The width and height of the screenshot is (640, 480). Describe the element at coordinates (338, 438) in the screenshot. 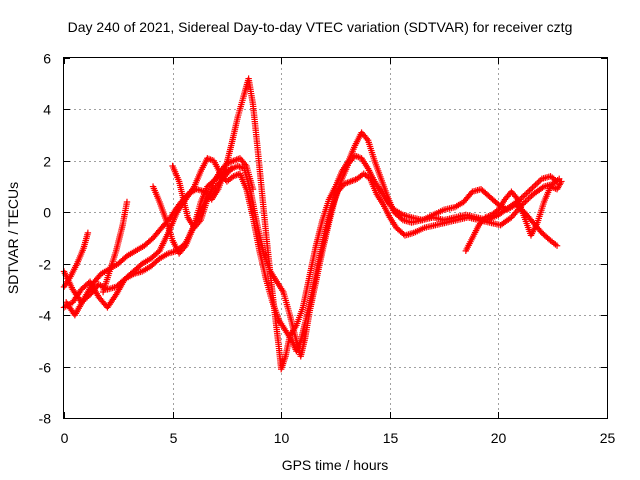

I see `x-axis-tick-labels: 0 5 10 15 20 25` at that location.